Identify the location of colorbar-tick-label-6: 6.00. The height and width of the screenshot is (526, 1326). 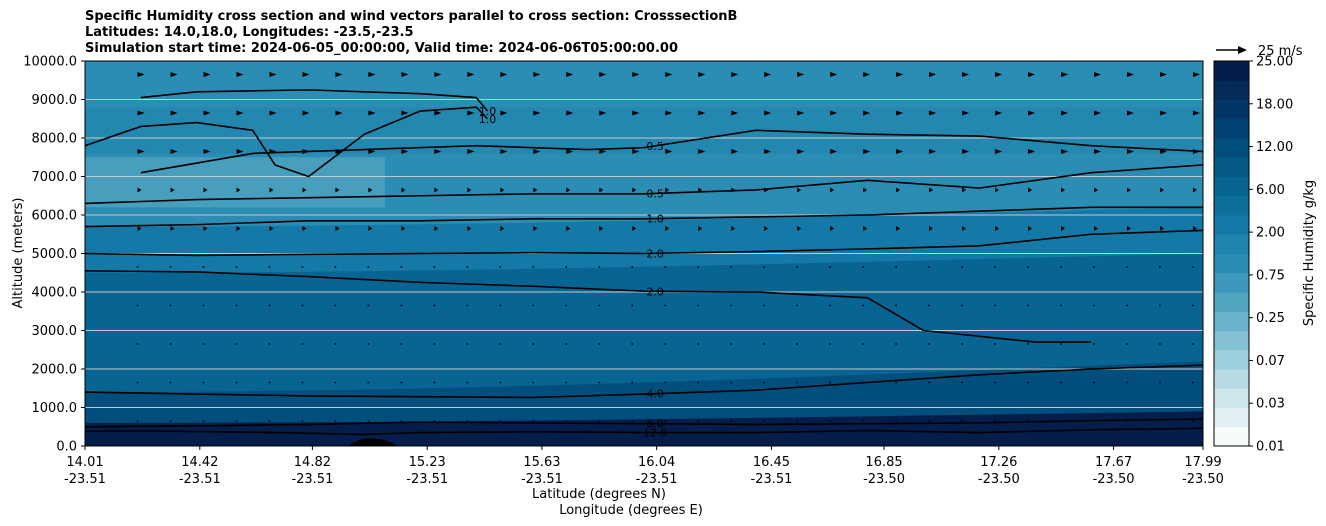
(1270, 190).